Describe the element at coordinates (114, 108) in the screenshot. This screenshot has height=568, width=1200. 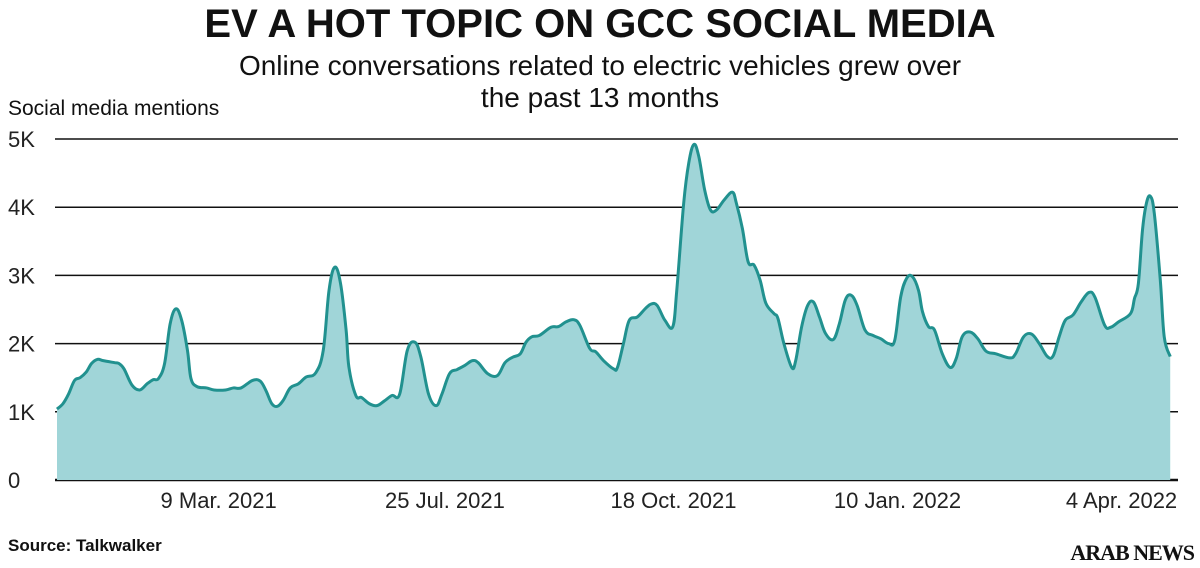
I see `y-axis-label: Social media mentions` at that location.